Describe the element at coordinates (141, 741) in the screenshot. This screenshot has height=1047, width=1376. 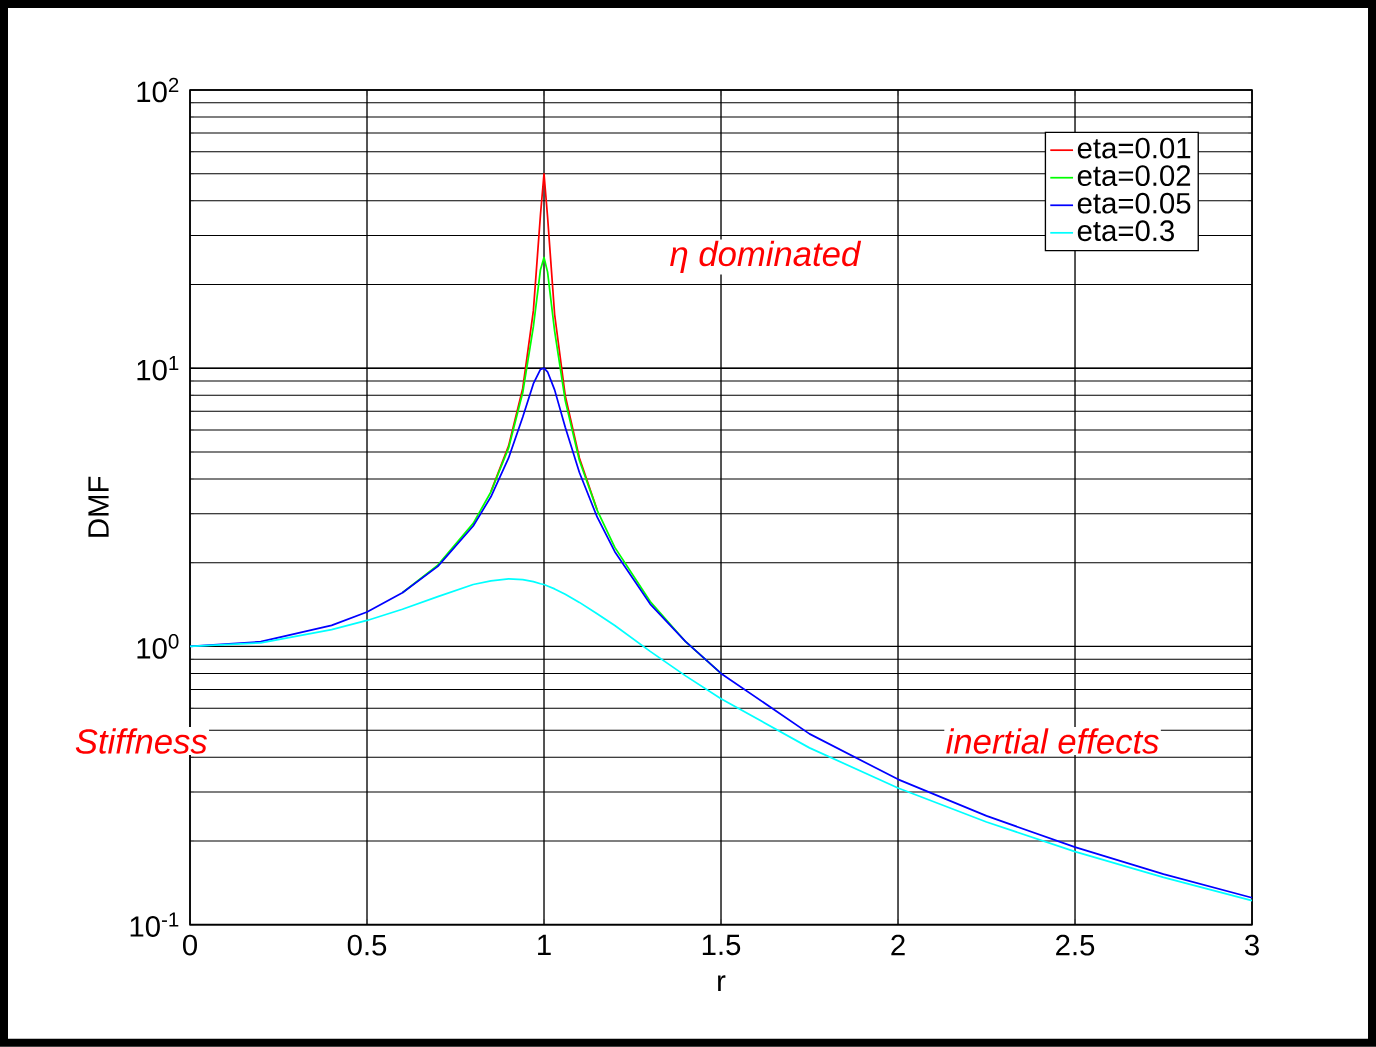
I see `annotation: Stiffness` at that location.